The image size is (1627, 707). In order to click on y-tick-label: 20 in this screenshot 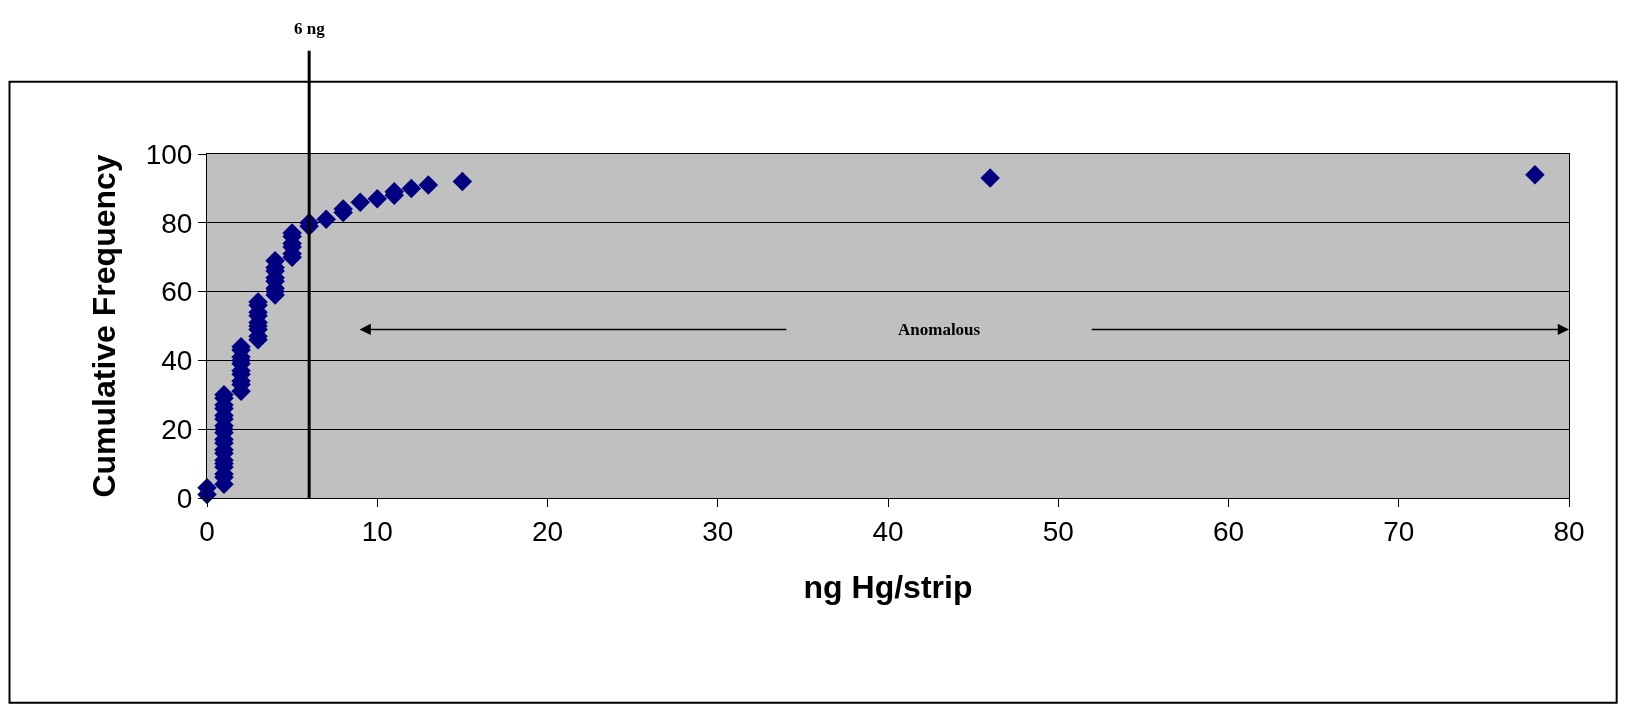, I will do `click(177, 429)`.